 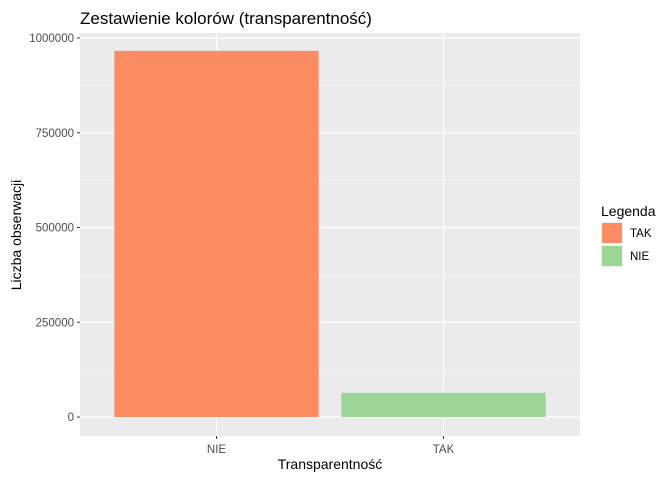 What do you see at coordinates (444, 450) in the screenshot?
I see `x-tick-label: TAK` at bounding box center [444, 450].